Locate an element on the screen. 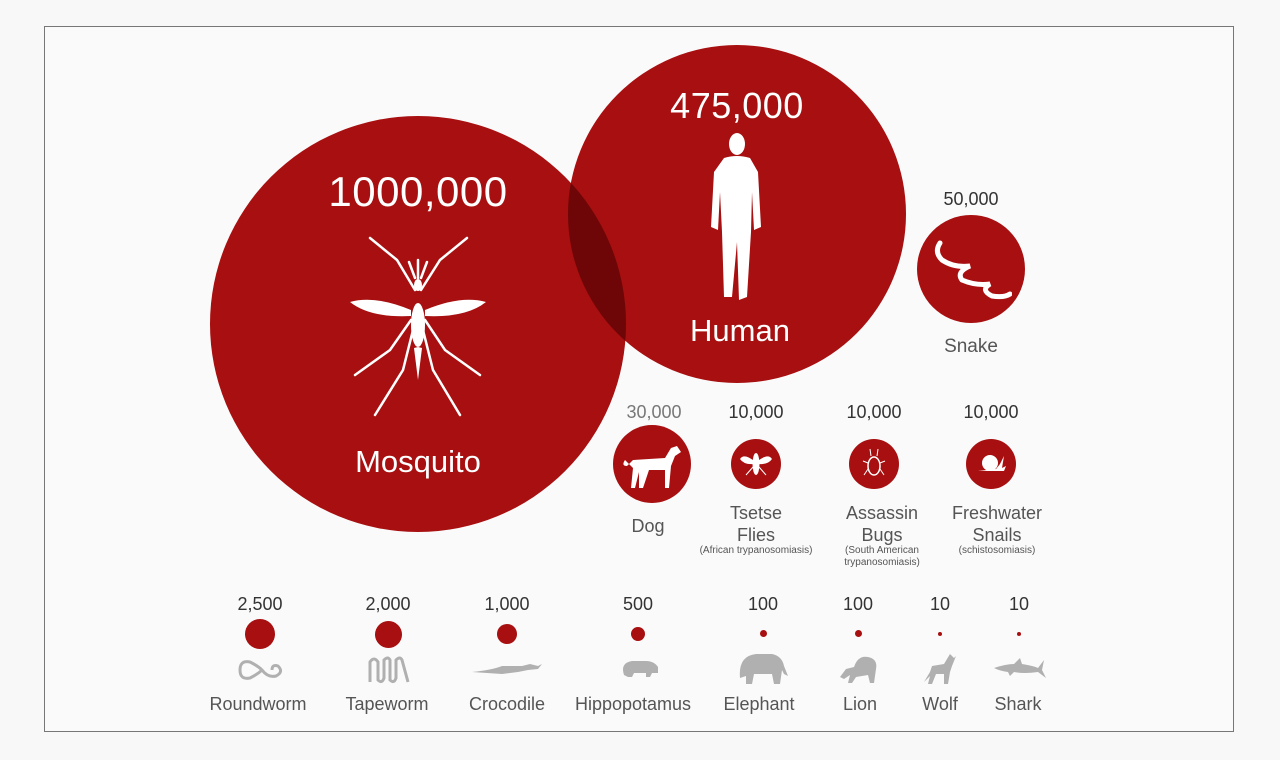 The height and width of the screenshot is (760, 1280). tsetse-value: 10,000 is located at coordinates (756, 412).